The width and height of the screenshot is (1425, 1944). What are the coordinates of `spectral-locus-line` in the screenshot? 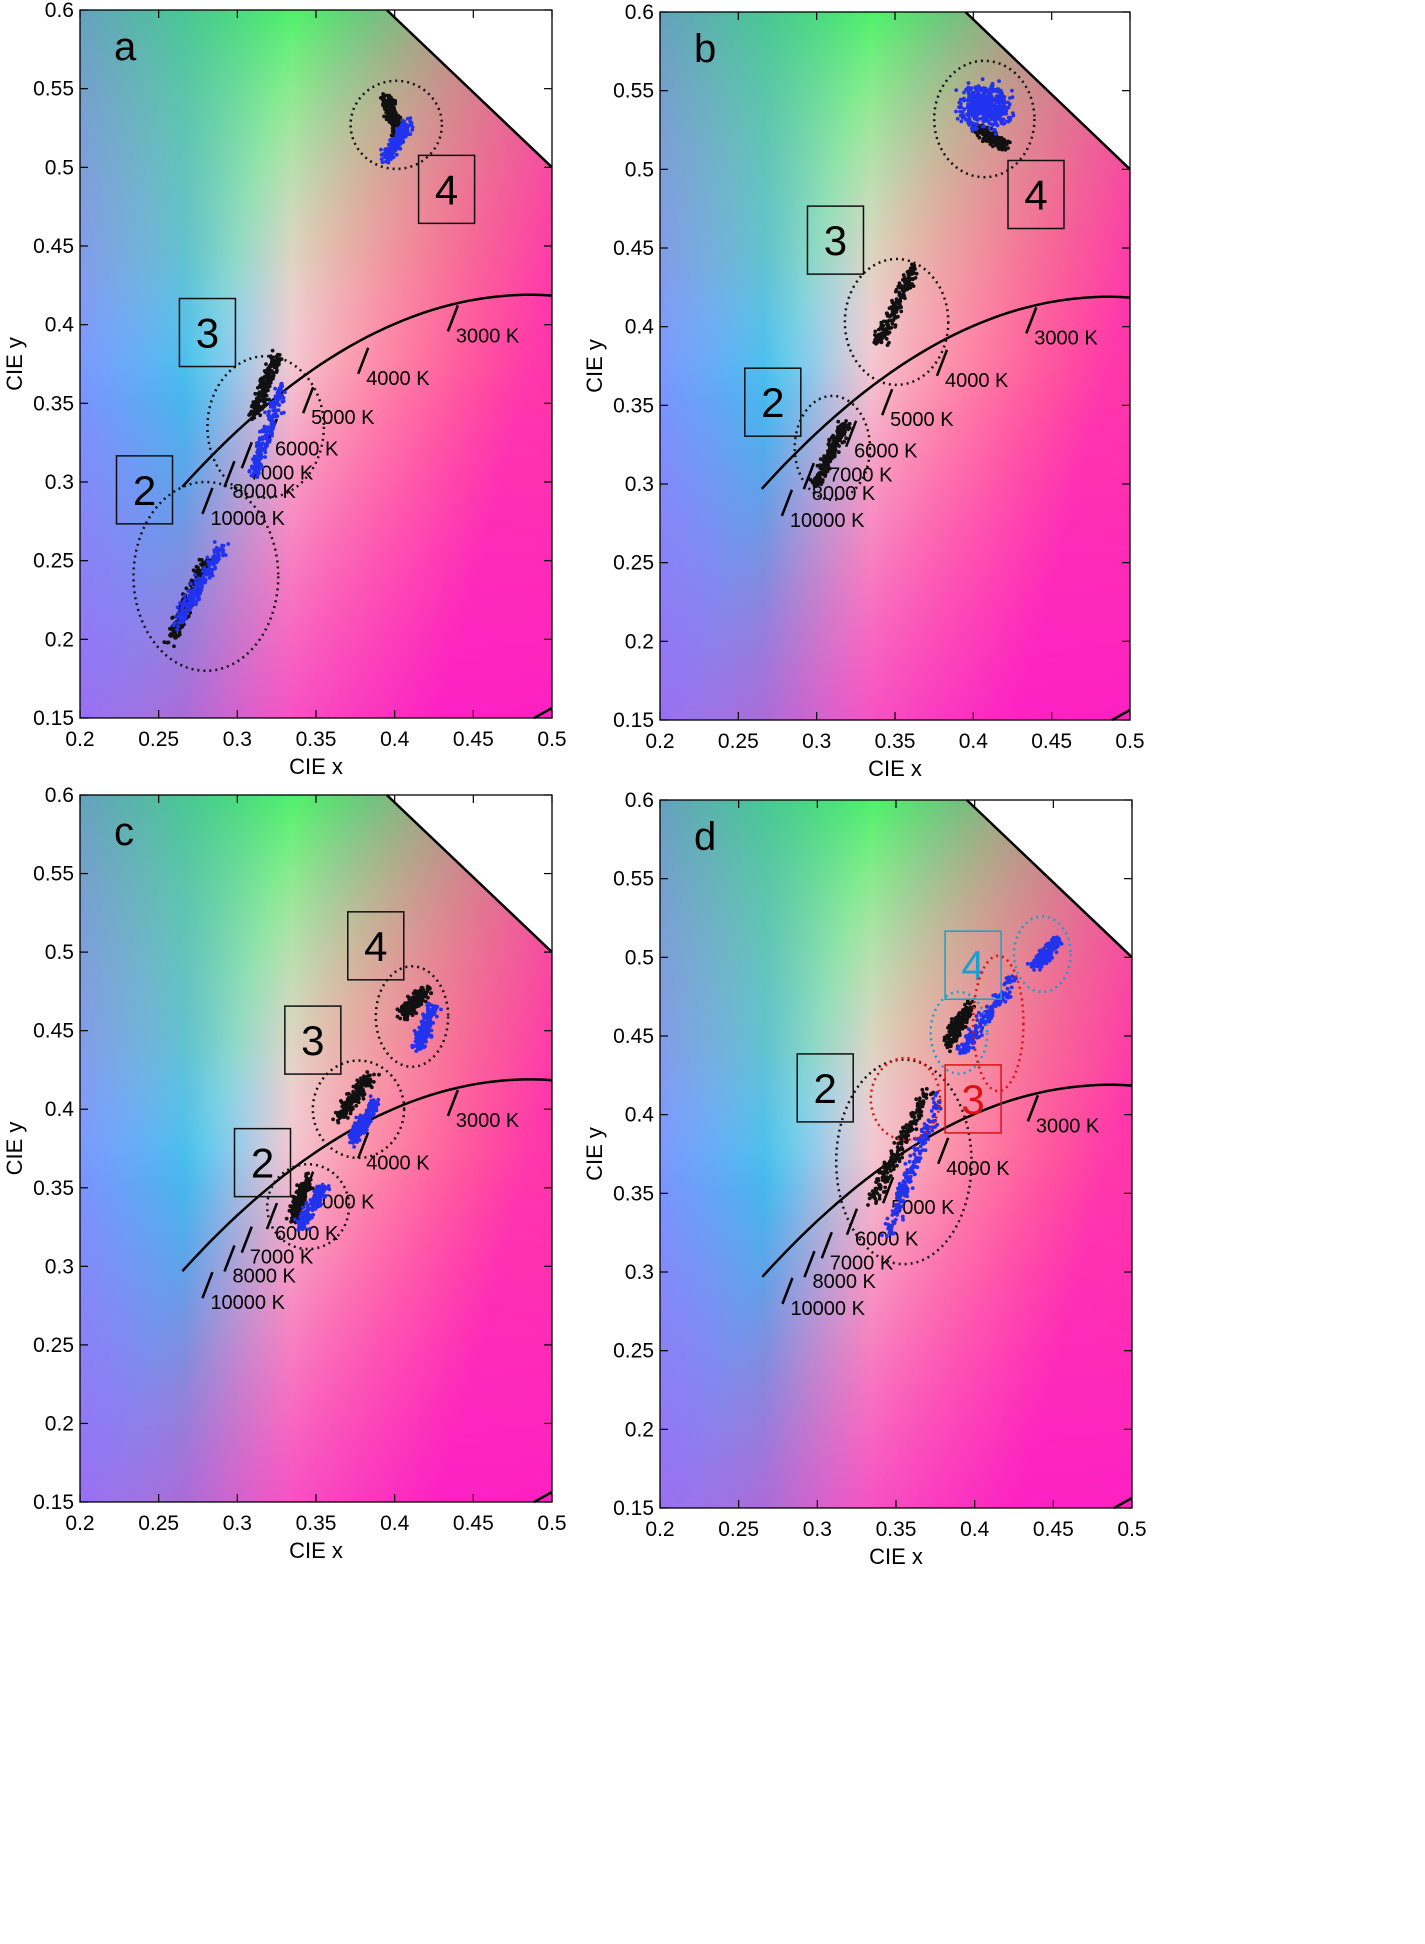 It's located at (469, 89).